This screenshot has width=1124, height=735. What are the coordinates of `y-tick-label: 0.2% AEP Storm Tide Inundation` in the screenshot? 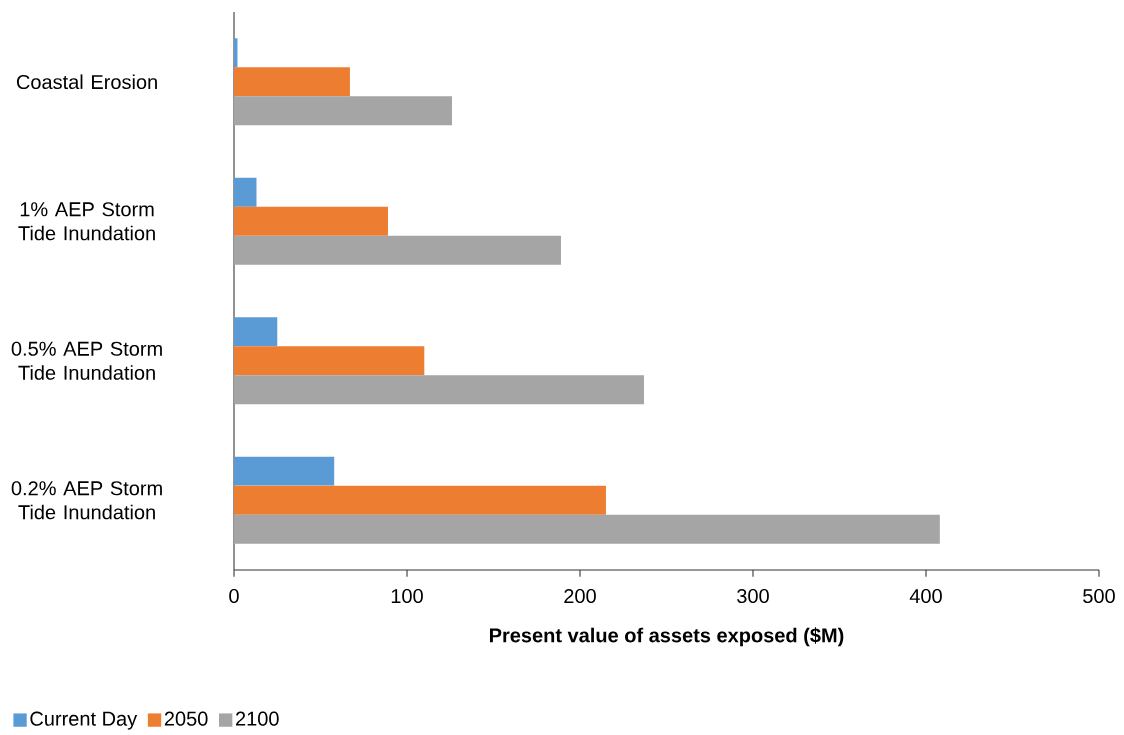 It's located at (86, 500).